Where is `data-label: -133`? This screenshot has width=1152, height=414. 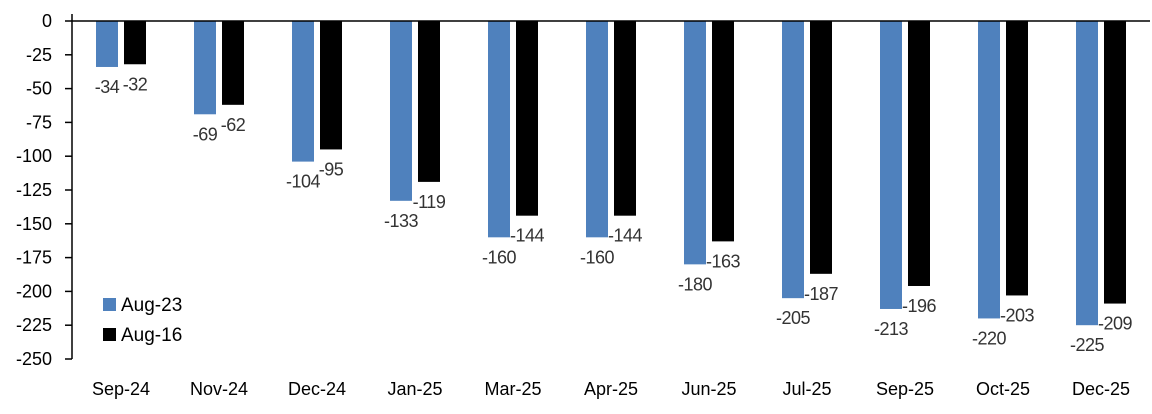 data-label: -133 is located at coordinates (401, 221).